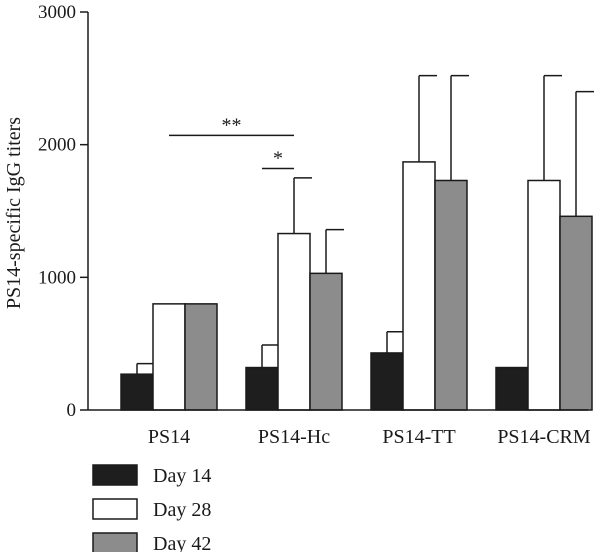 Image resolution: width=600 pixels, height=552 pixels. Describe the element at coordinates (576, 313) in the screenshot. I see `bar-day-42-ps14-crm` at that location.